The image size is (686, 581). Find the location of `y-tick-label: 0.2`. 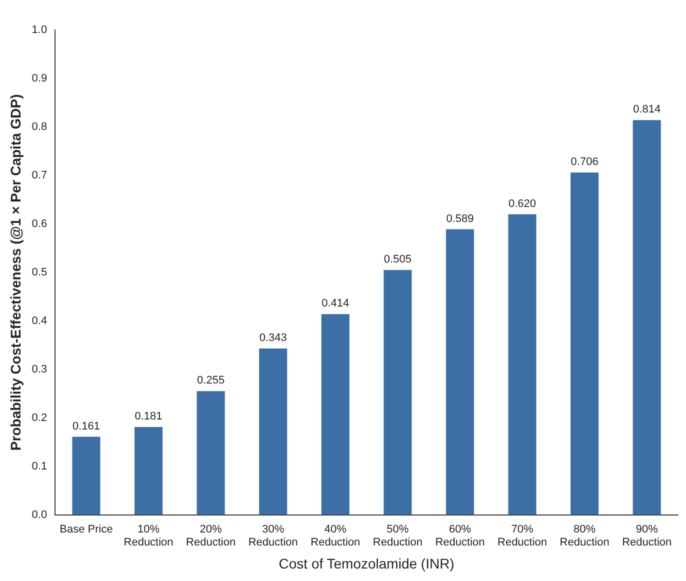

y-tick-label: 0.2 is located at coordinates (40, 418).